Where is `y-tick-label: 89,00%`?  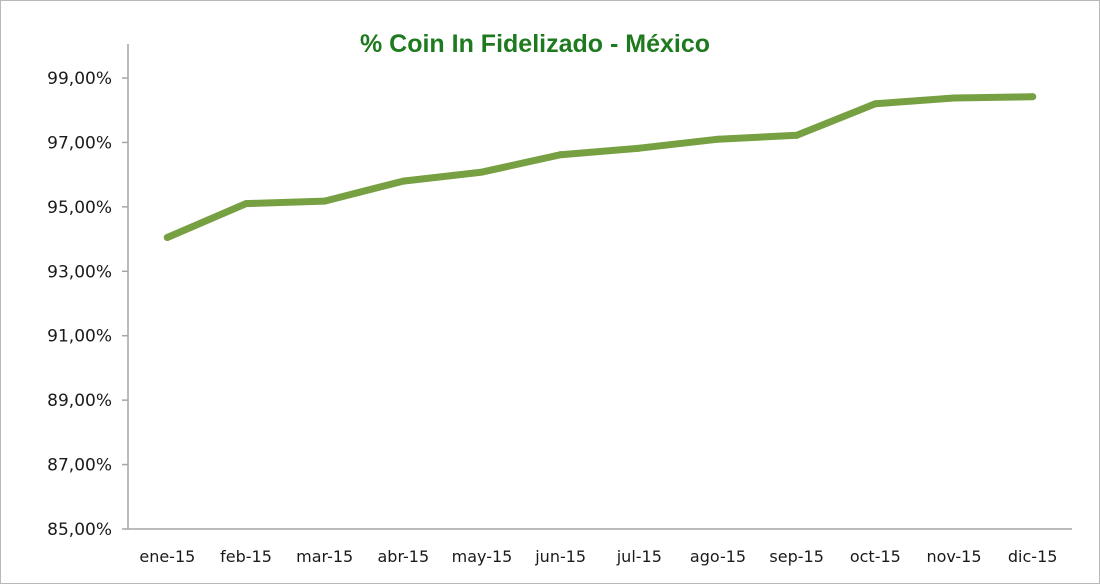 y-tick-label: 89,00% is located at coordinates (79, 401).